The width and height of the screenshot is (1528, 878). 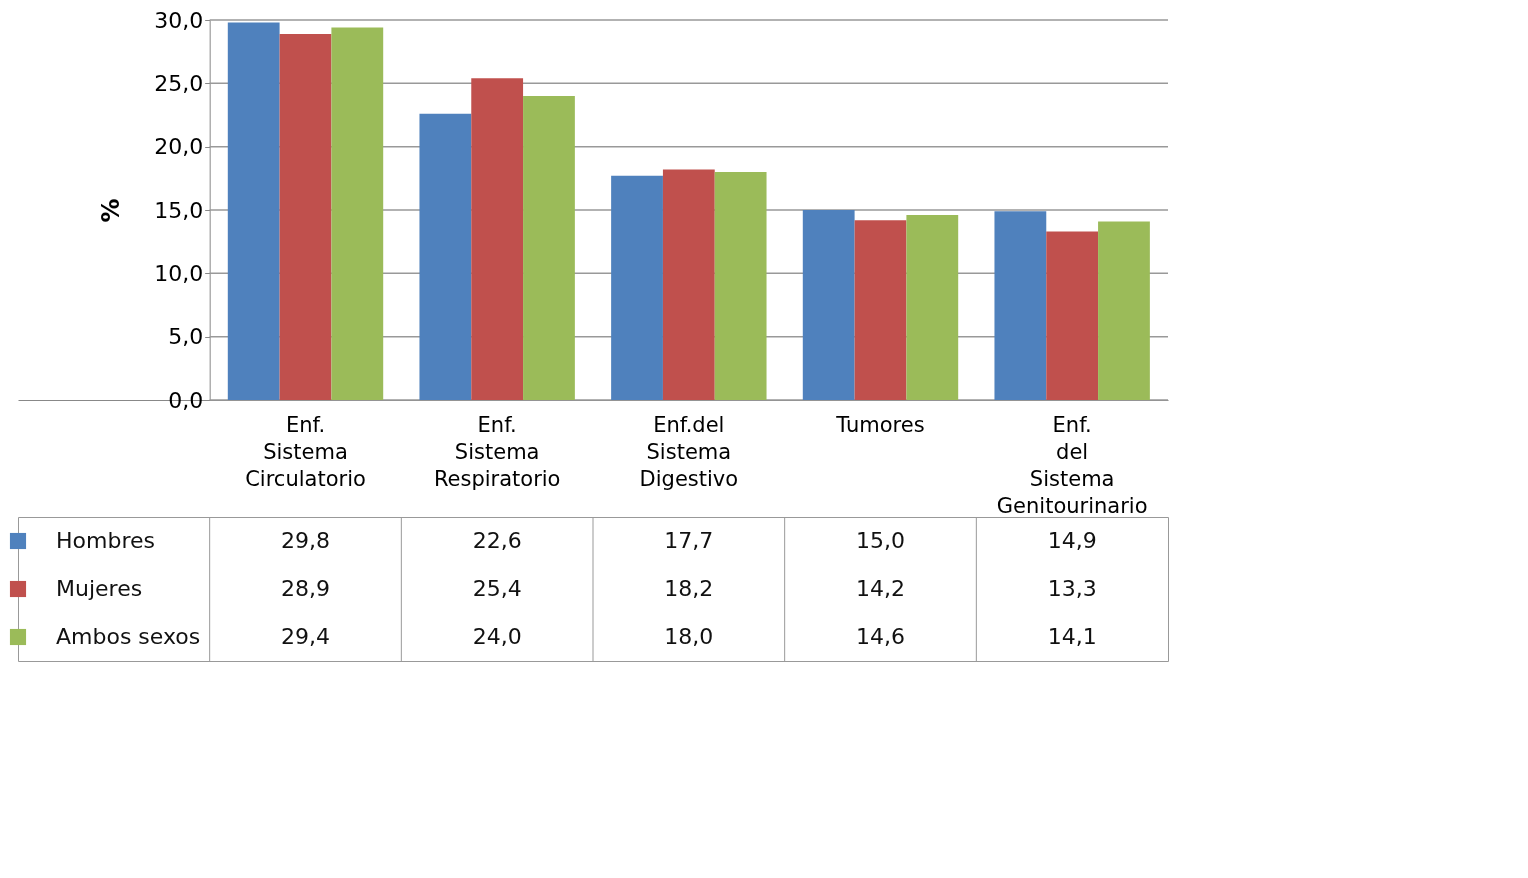 I want to click on y-tick-label: 25,0, so click(x=179, y=83).